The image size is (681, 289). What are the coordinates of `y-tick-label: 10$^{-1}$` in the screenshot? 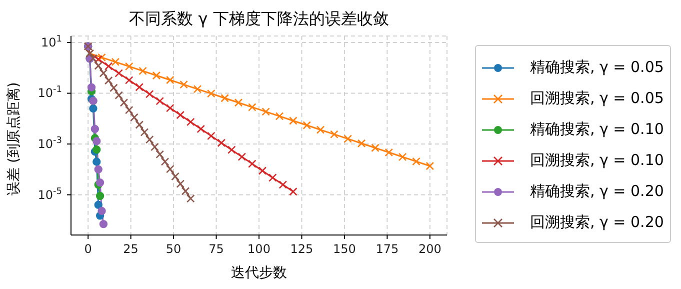 It's located at (50, 92).